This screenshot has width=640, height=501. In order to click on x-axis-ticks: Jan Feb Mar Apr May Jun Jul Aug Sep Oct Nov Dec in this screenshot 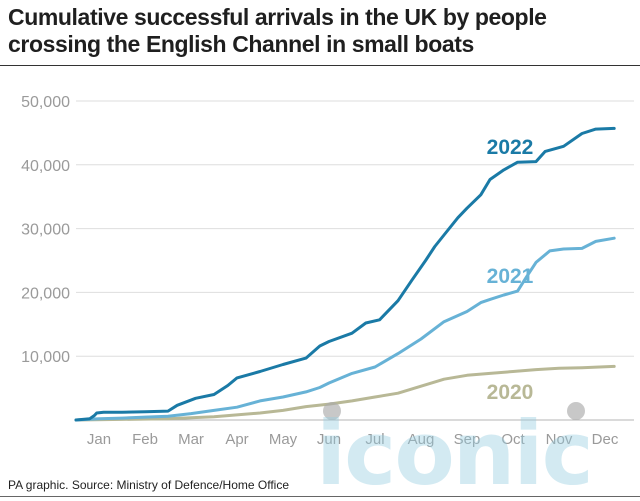, I will do `click(353, 439)`.